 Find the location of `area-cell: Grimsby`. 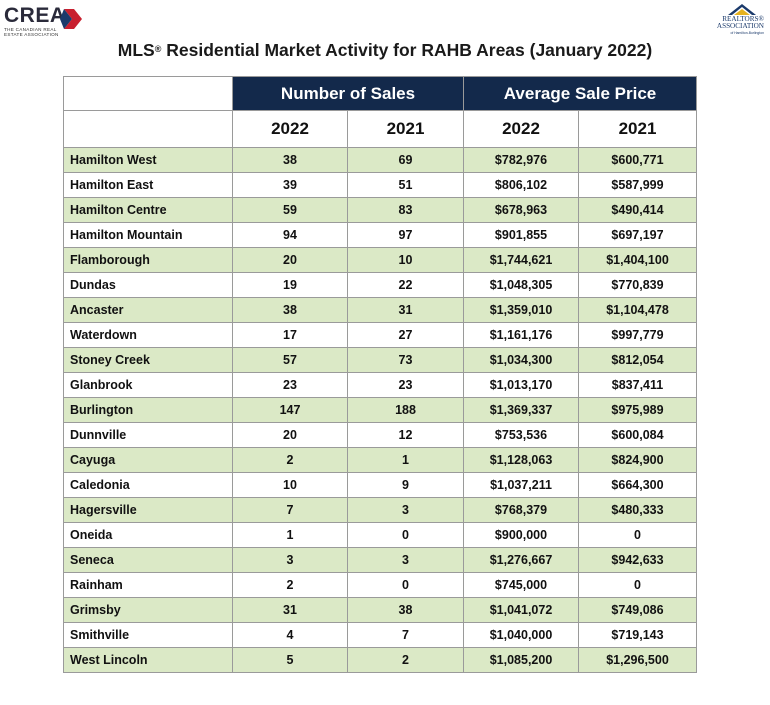

area-cell: Grimsby is located at coordinates (148, 610).